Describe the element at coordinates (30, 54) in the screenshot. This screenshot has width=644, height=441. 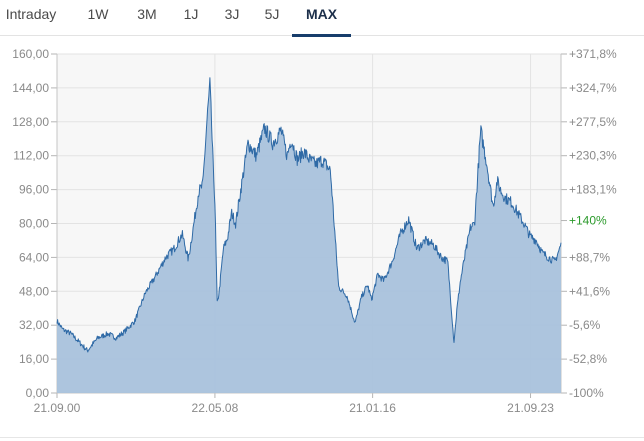
I see `y-tick-label: 160,00` at that location.